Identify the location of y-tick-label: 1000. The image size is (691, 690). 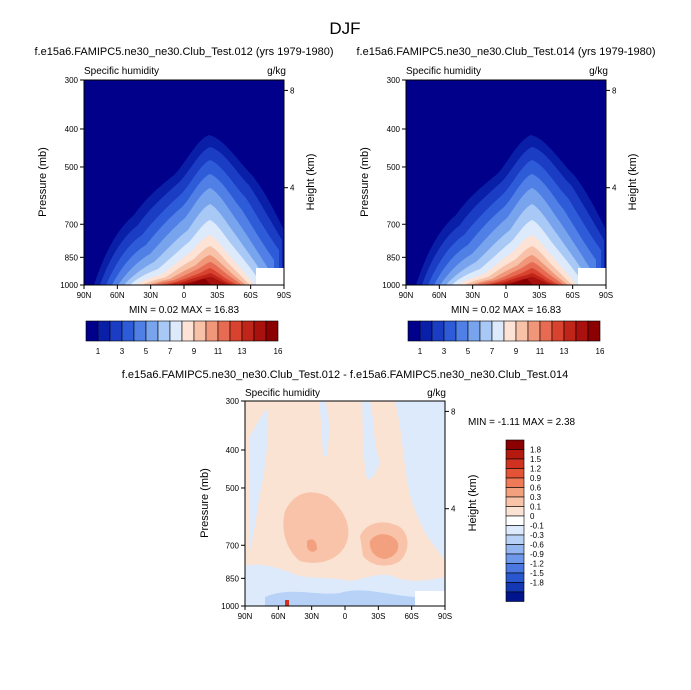
(230, 606).